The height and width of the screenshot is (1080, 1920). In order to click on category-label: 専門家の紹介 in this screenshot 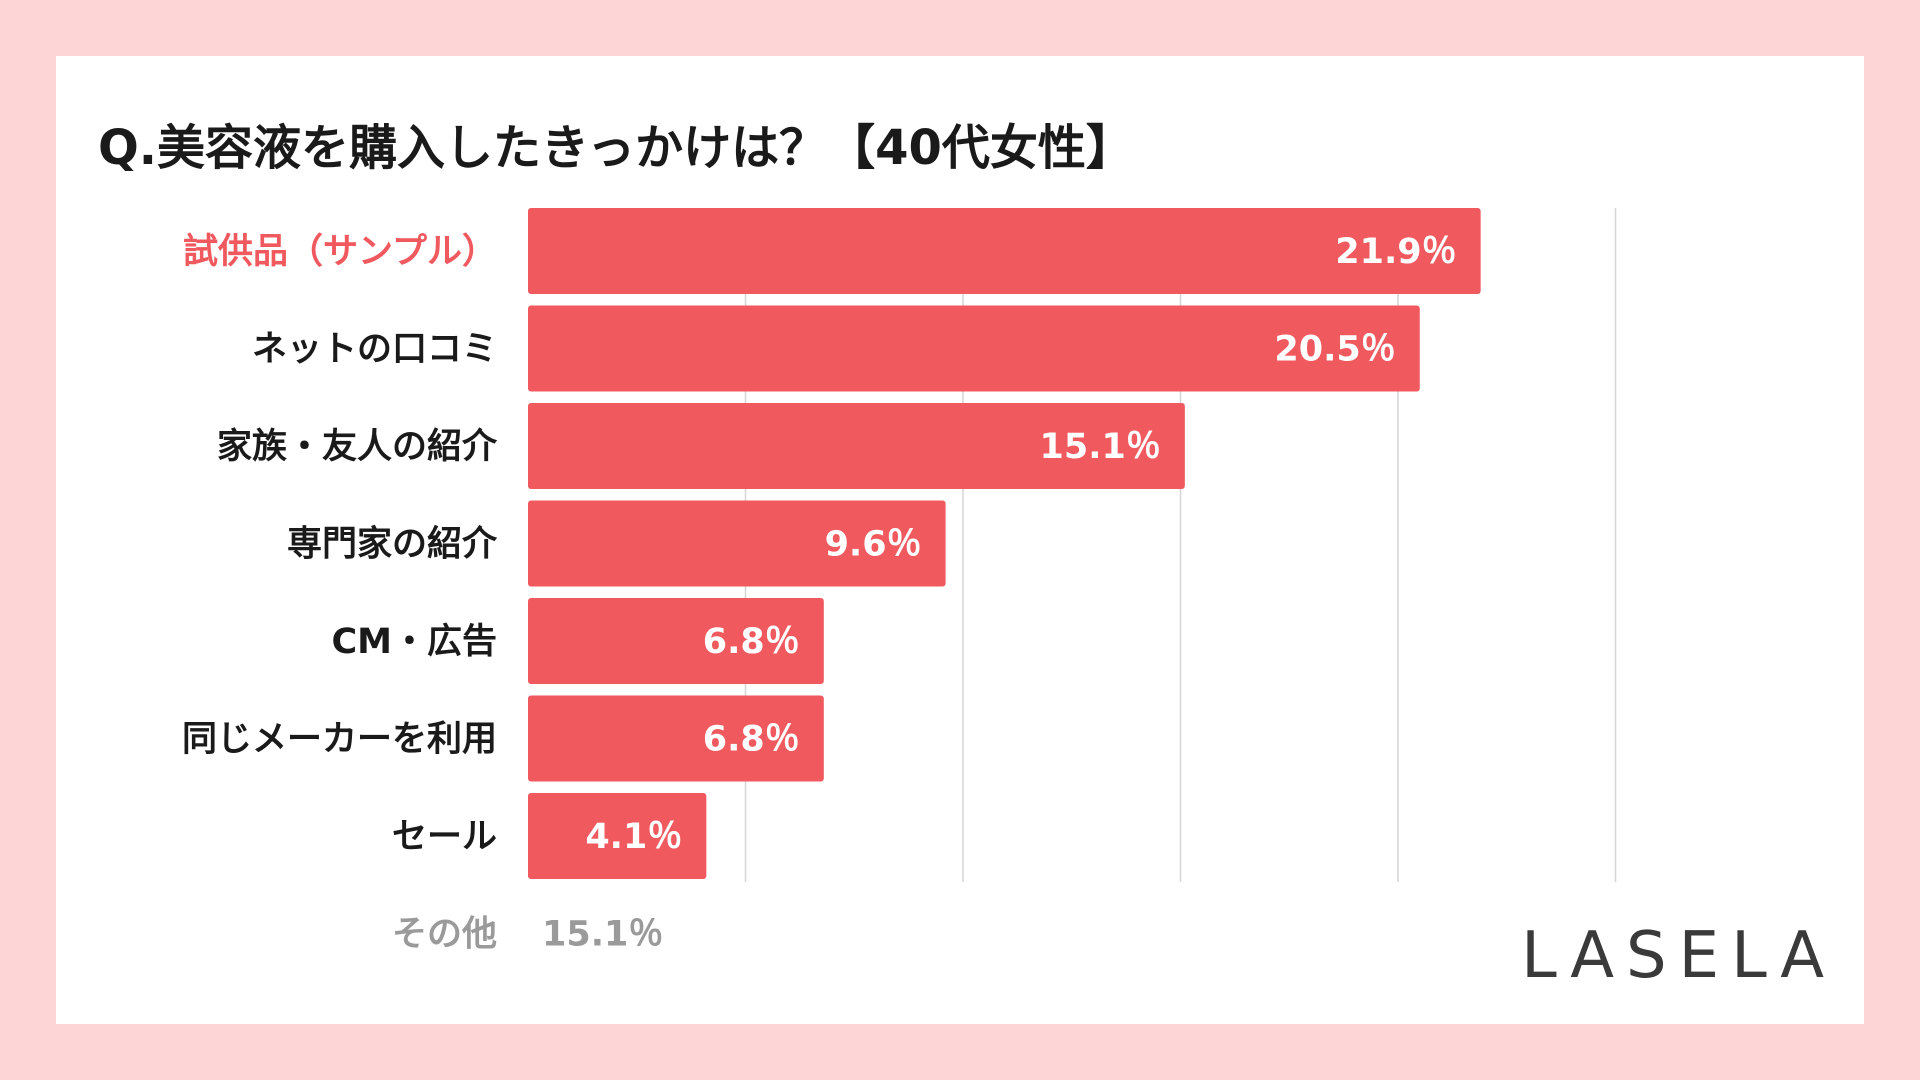, I will do `click(392, 545)`.